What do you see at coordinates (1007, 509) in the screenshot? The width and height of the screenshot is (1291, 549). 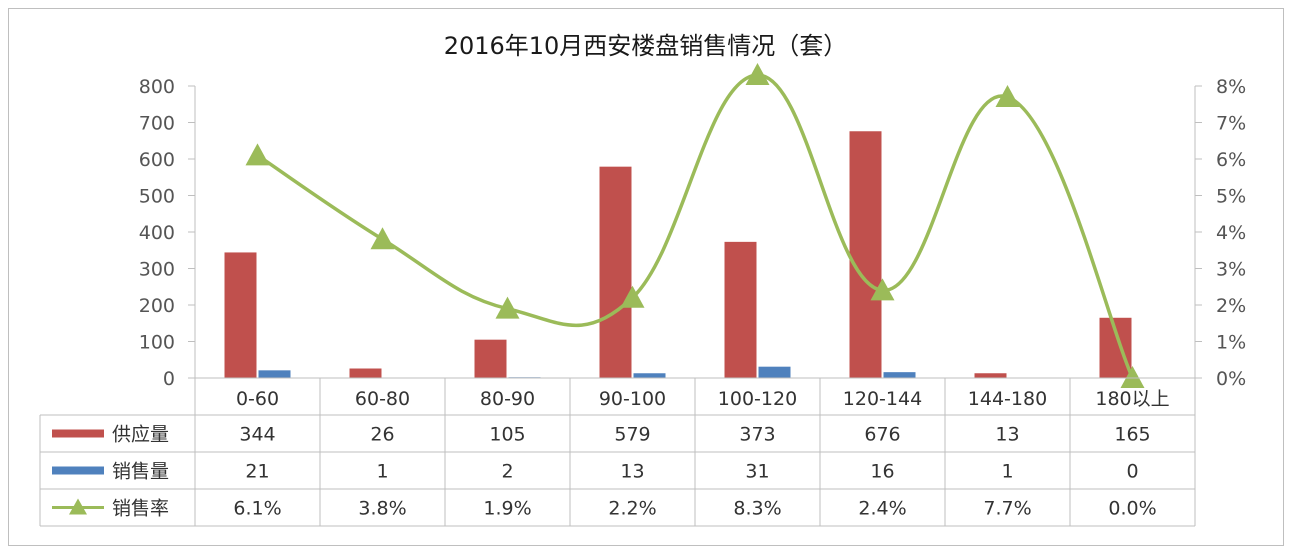 I see `data-cell: 7.7%` at bounding box center [1007, 509].